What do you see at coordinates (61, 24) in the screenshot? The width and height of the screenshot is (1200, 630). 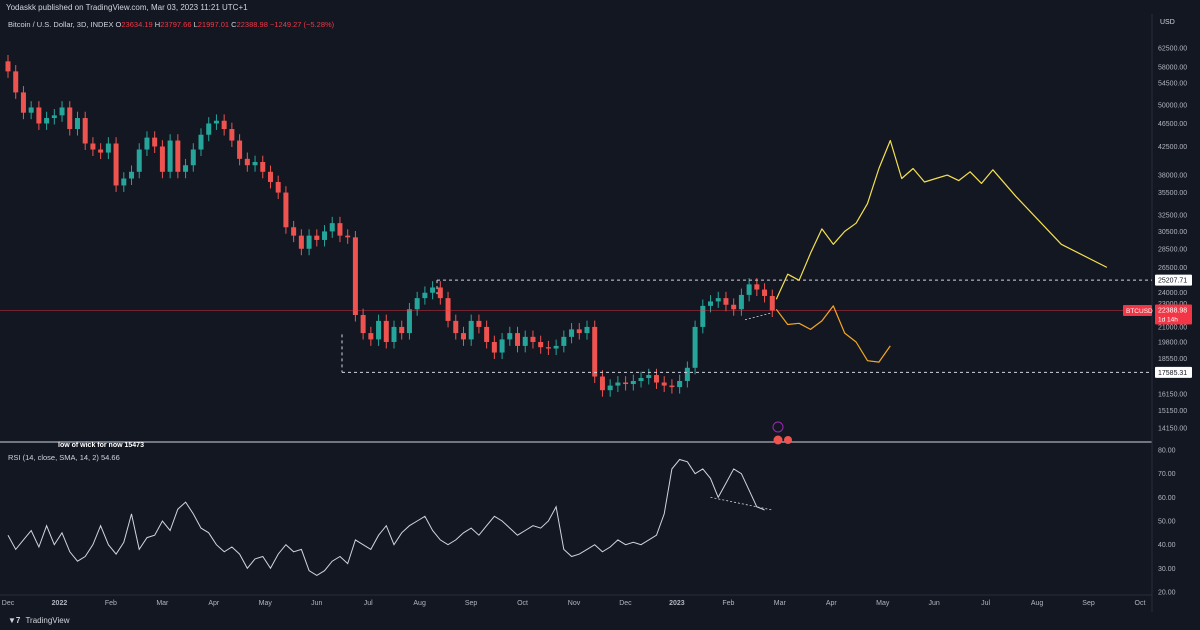 I see `symbol-label: Bitcoin / U.S. Dollar, 3D, INDEX` at bounding box center [61, 24].